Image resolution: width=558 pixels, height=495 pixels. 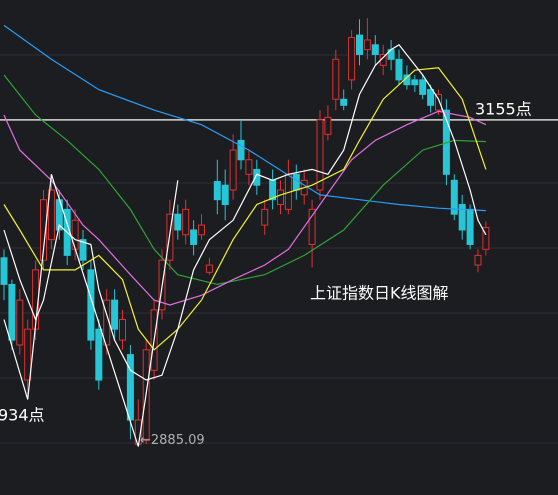 I want to click on low-label: ←2885.09, so click(x=172, y=440).